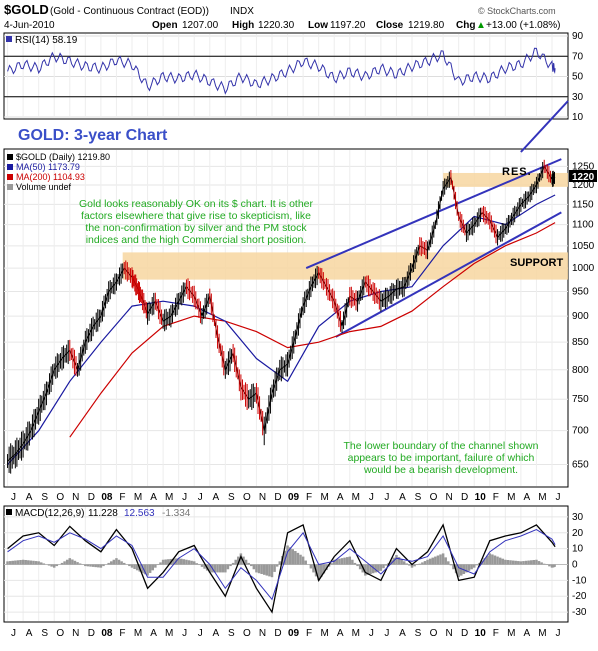 Image resolution: width=598 pixels, height=651 pixels. Describe the element at coordinates (426, 25) in the screenshot. I see `close-value: 1219.80` at that location.